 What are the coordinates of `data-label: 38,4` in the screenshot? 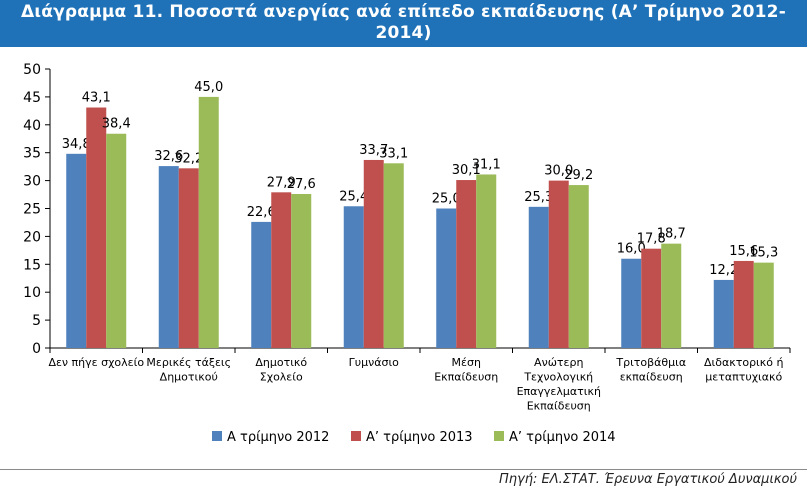 It's located at (116, 124).